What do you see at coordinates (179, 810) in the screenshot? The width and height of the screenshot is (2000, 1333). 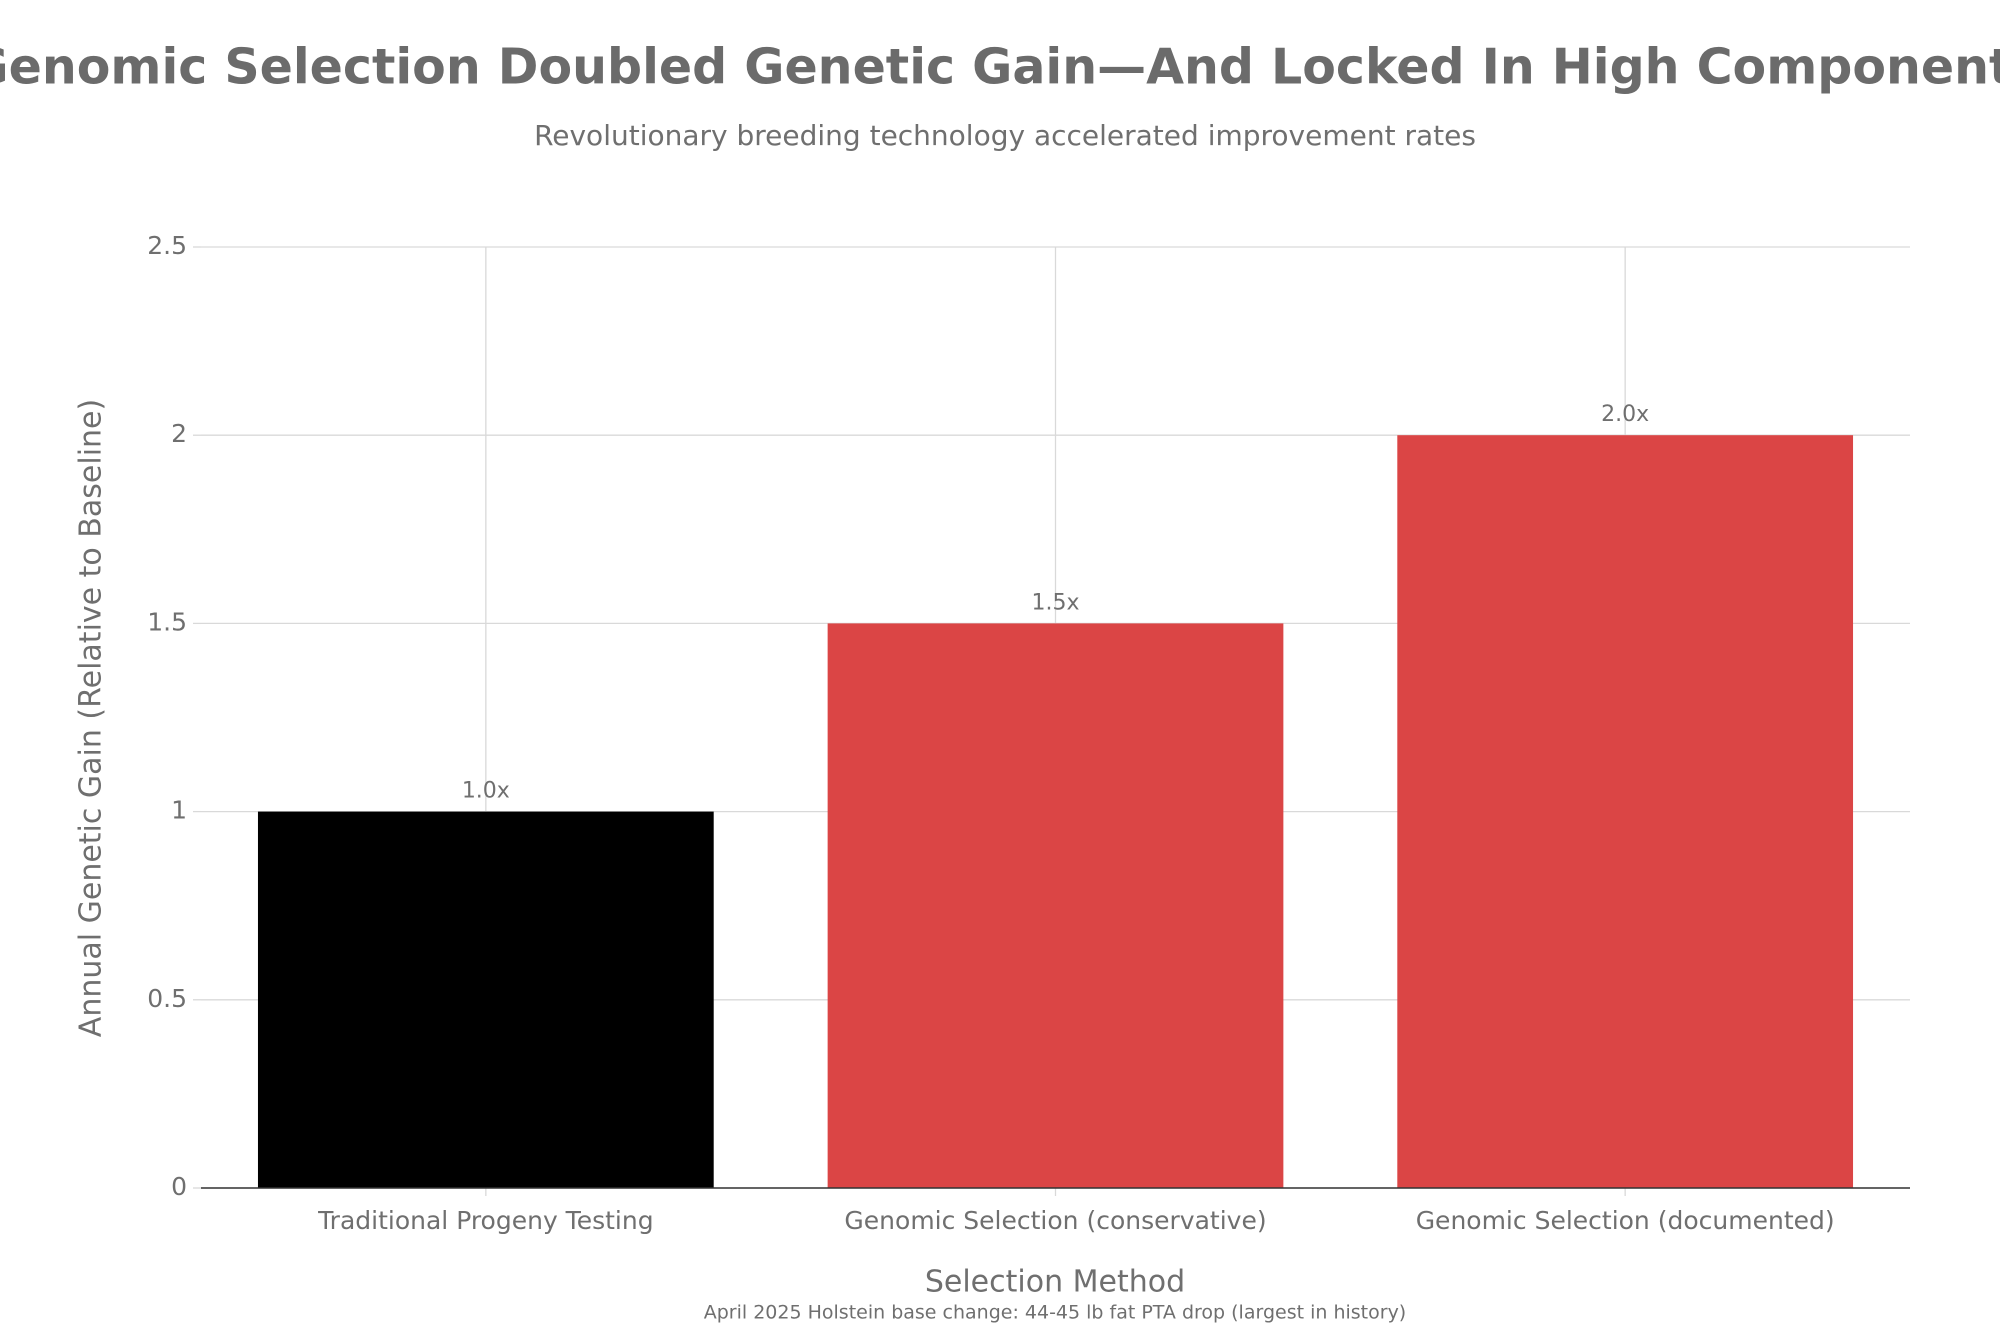 I see `y-tick-label: 1` at bounding box center [179, 810].